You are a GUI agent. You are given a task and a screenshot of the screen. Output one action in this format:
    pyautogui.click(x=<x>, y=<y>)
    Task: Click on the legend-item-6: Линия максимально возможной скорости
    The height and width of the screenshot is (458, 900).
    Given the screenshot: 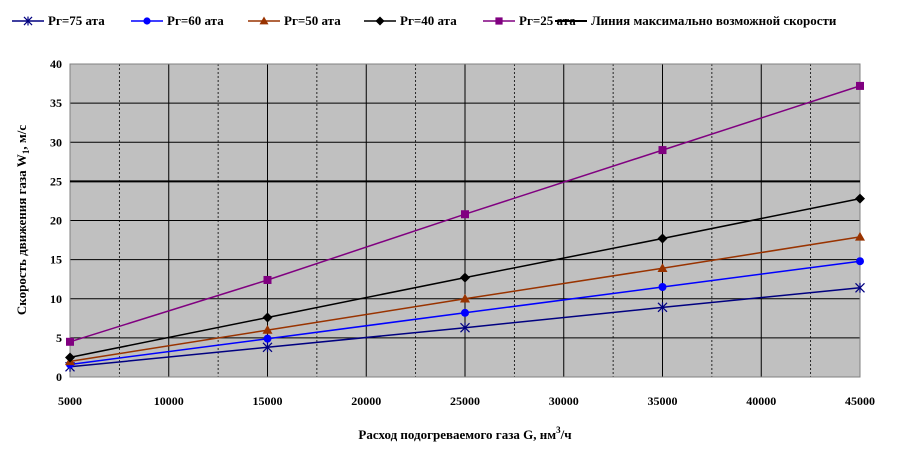 What is the action you would take?
    pyautogui.click(x=696, y=20)
    